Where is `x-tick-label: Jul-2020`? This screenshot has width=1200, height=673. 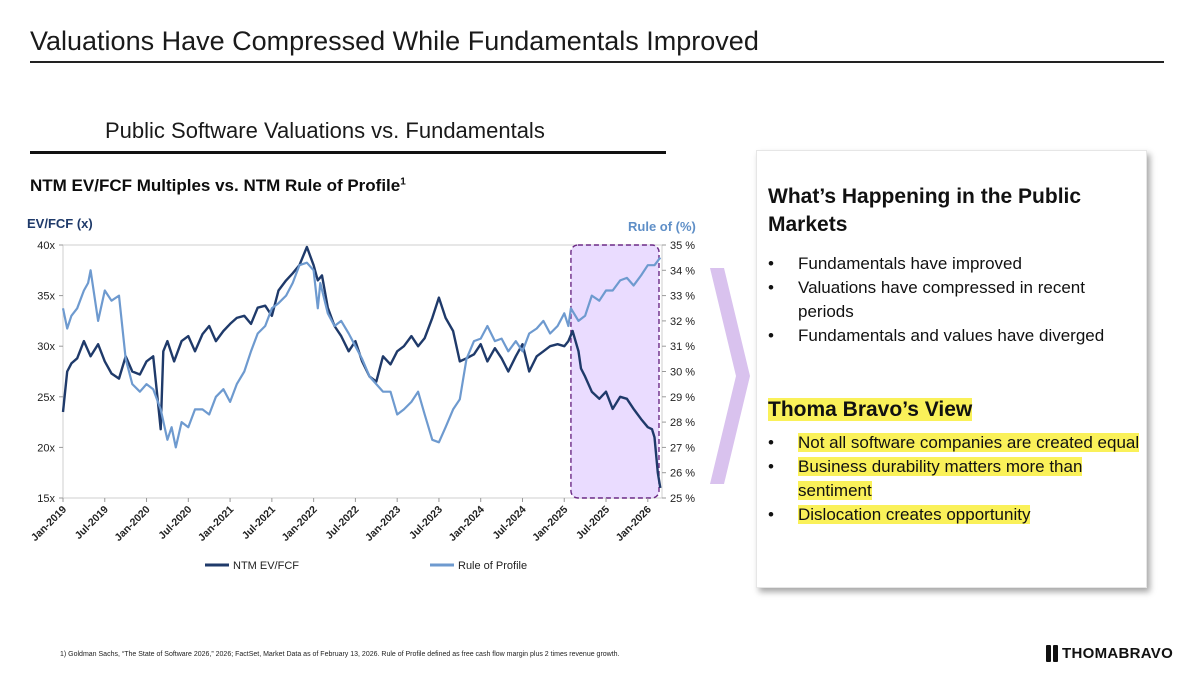
x-tick-label: Jul-2020 is located at coordinates (175, 523).